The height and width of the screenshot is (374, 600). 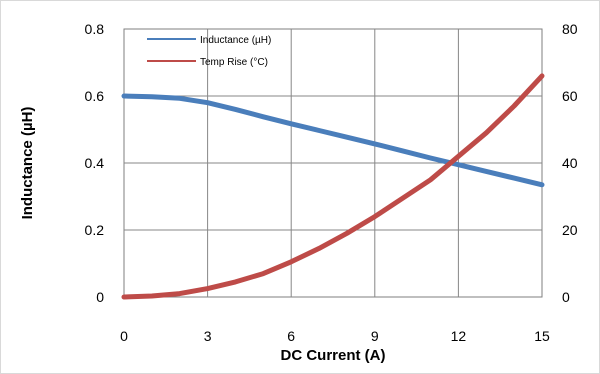 What do you see at coordinates (124, 336) in the screenshot?
I see `x-tick-label: 0` at bounding box center [124, 336].